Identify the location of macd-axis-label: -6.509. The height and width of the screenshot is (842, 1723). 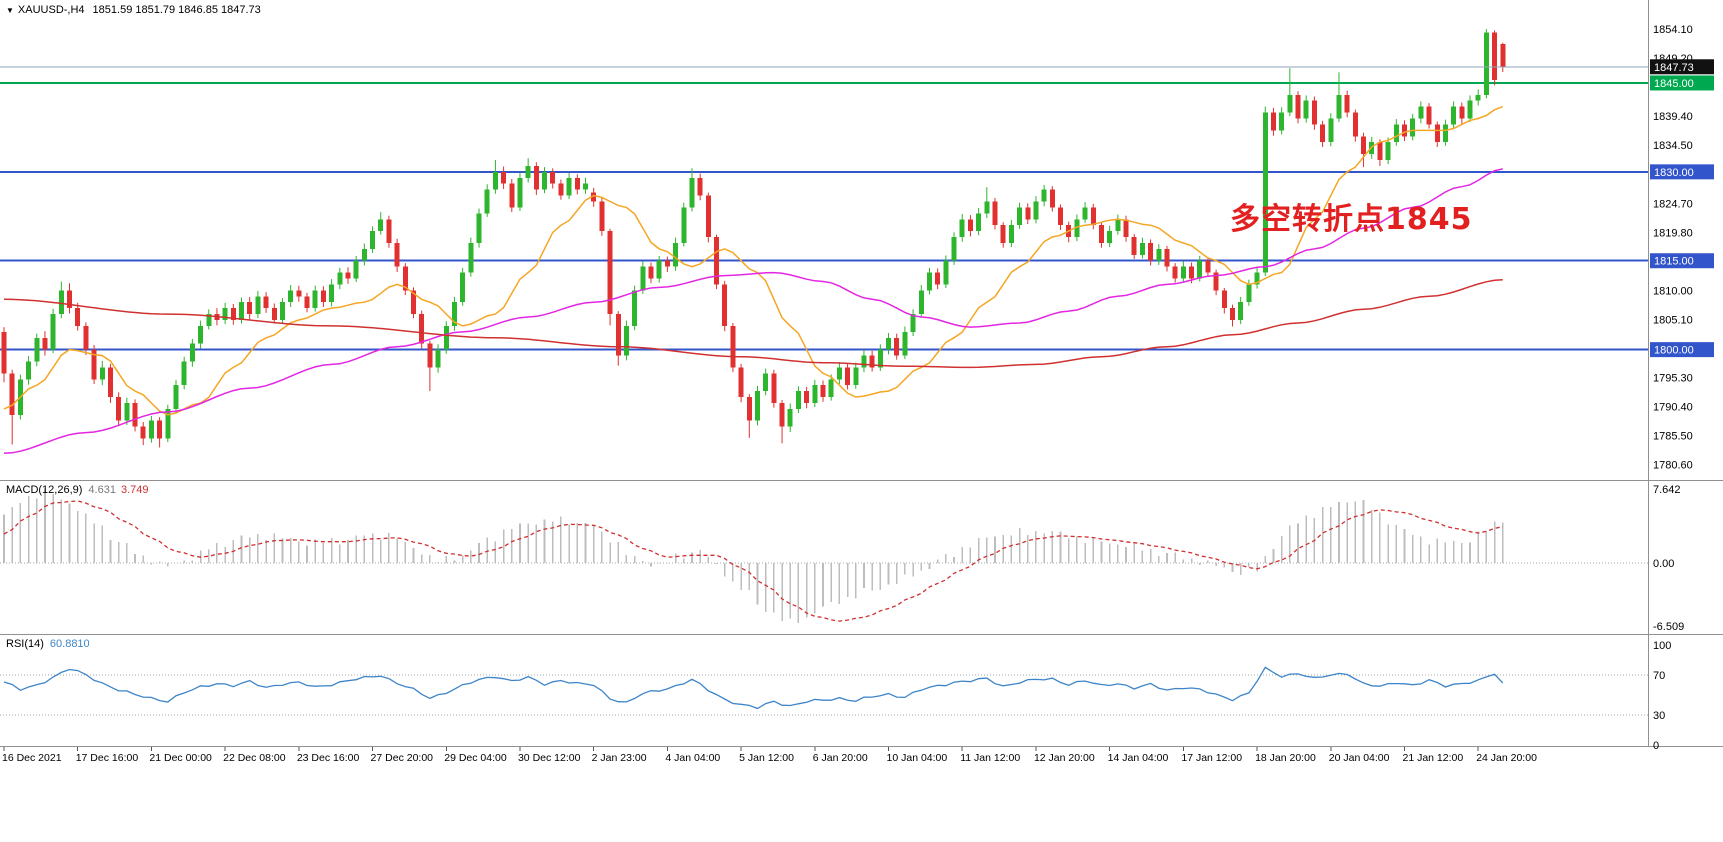
(1668, 627).